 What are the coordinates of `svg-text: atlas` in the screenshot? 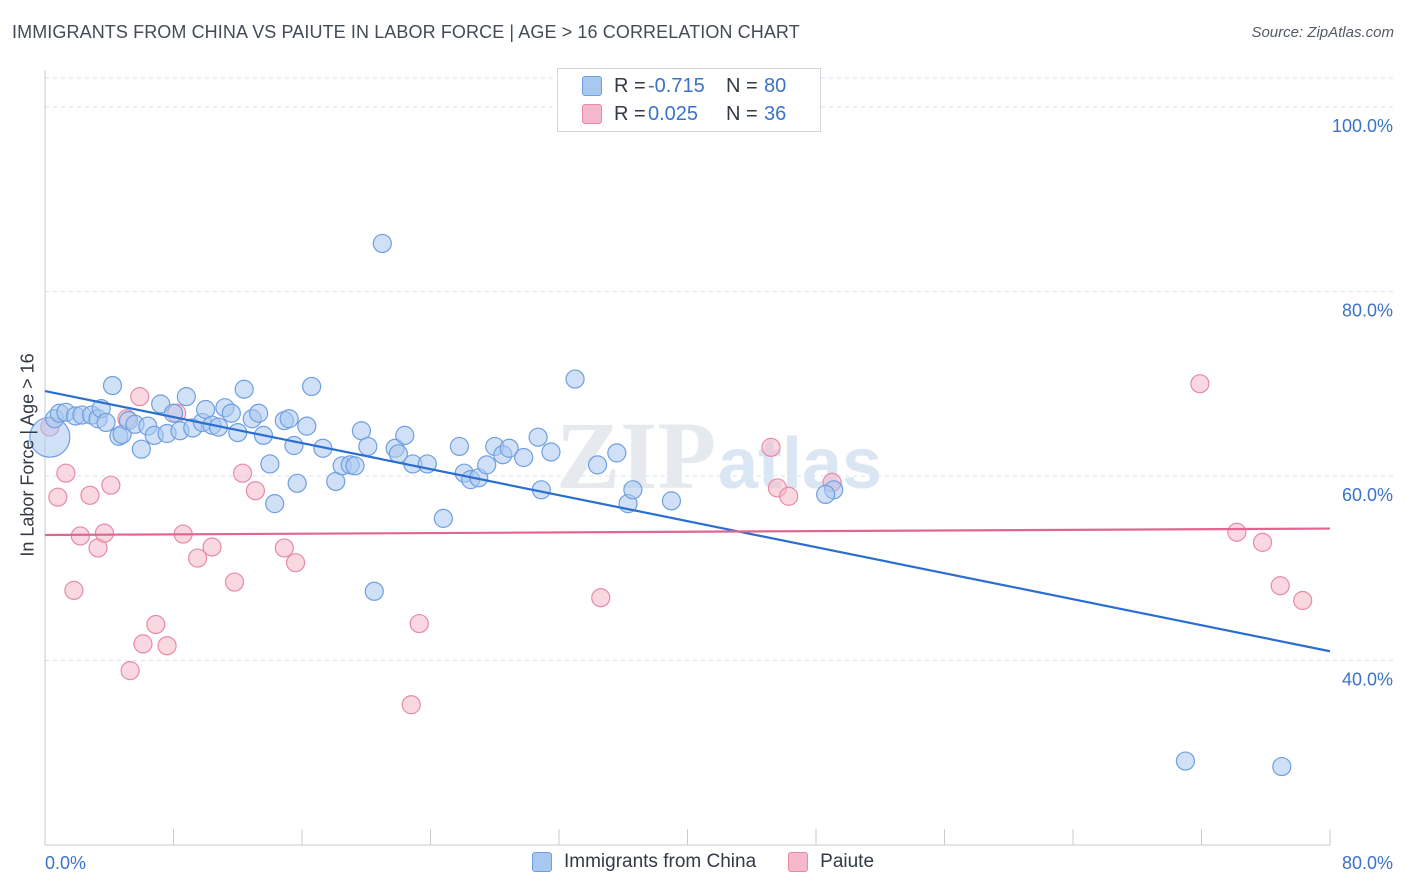 It's located at (800, 464).